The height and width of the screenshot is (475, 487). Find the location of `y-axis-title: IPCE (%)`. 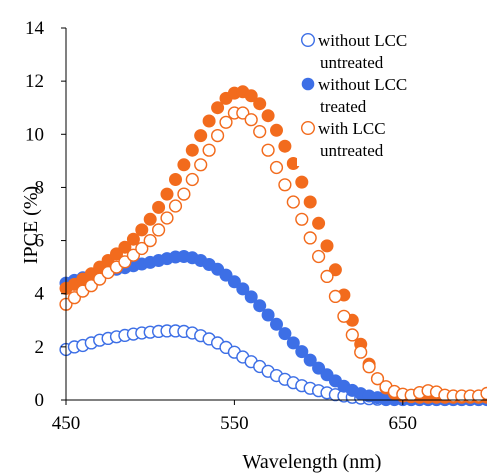

y-axis-title: IPCE (%) is located at coordinates (31, 225).